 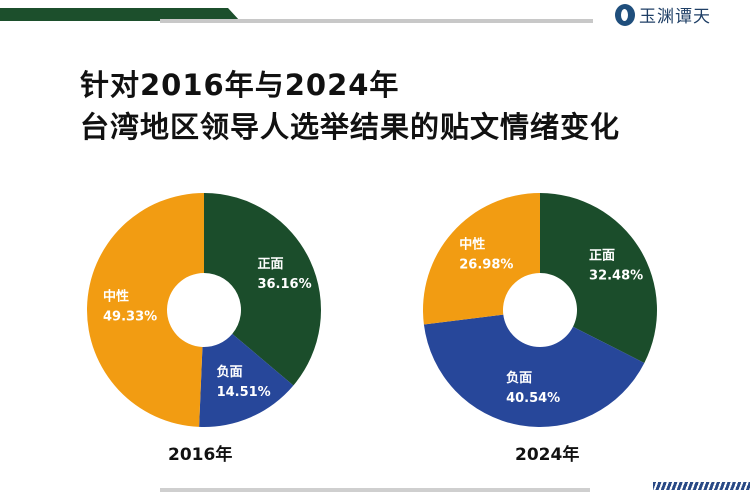 What do you see at coordinates (350, 127) in the screenshot?
I see `page-title-line2: 台湾地区领导人选举结果的贴文情绪变化` at bounding box center [350, 127].